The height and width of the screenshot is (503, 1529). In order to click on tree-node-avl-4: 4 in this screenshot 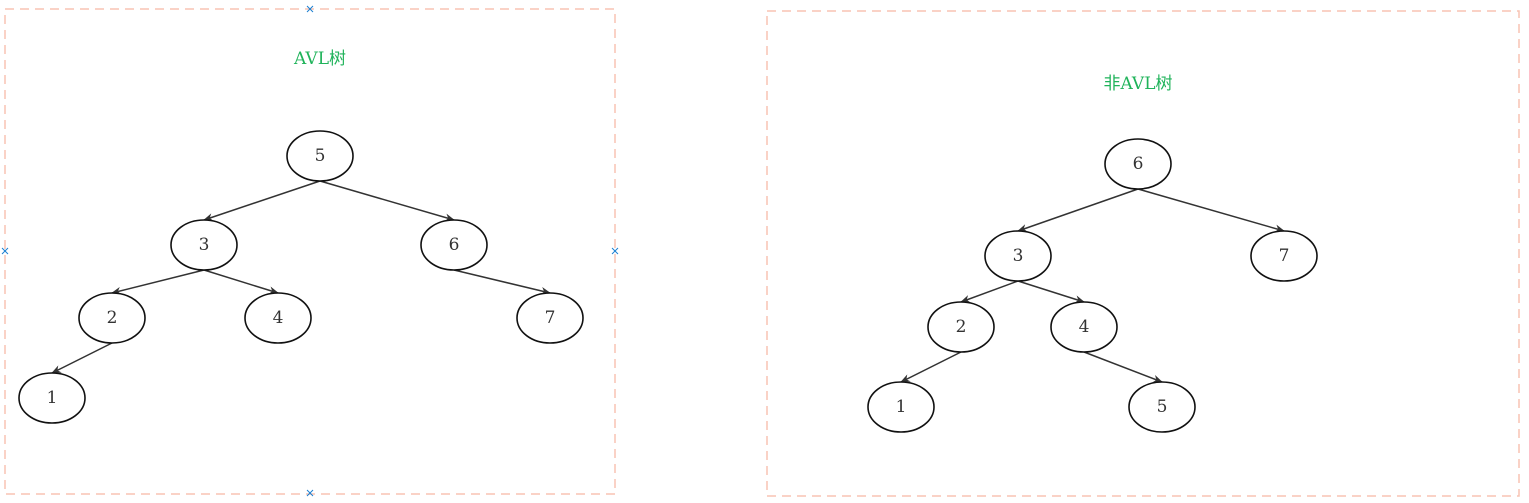, I will do `click(278, 318)`.